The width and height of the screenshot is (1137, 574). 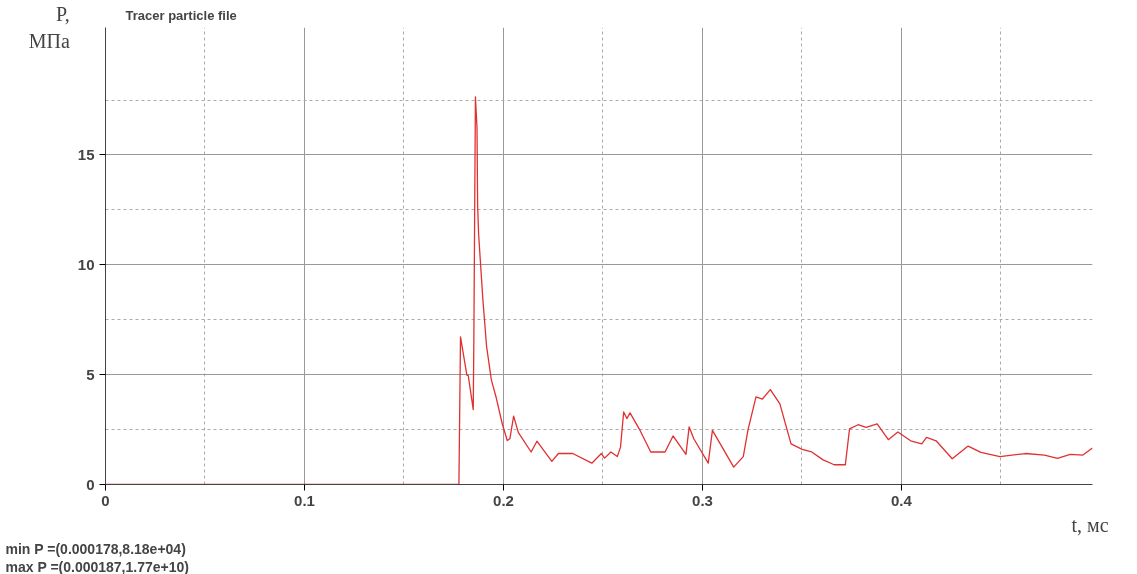 I want to click on x-tick-label: 0.2, so click(x=503, y=500).